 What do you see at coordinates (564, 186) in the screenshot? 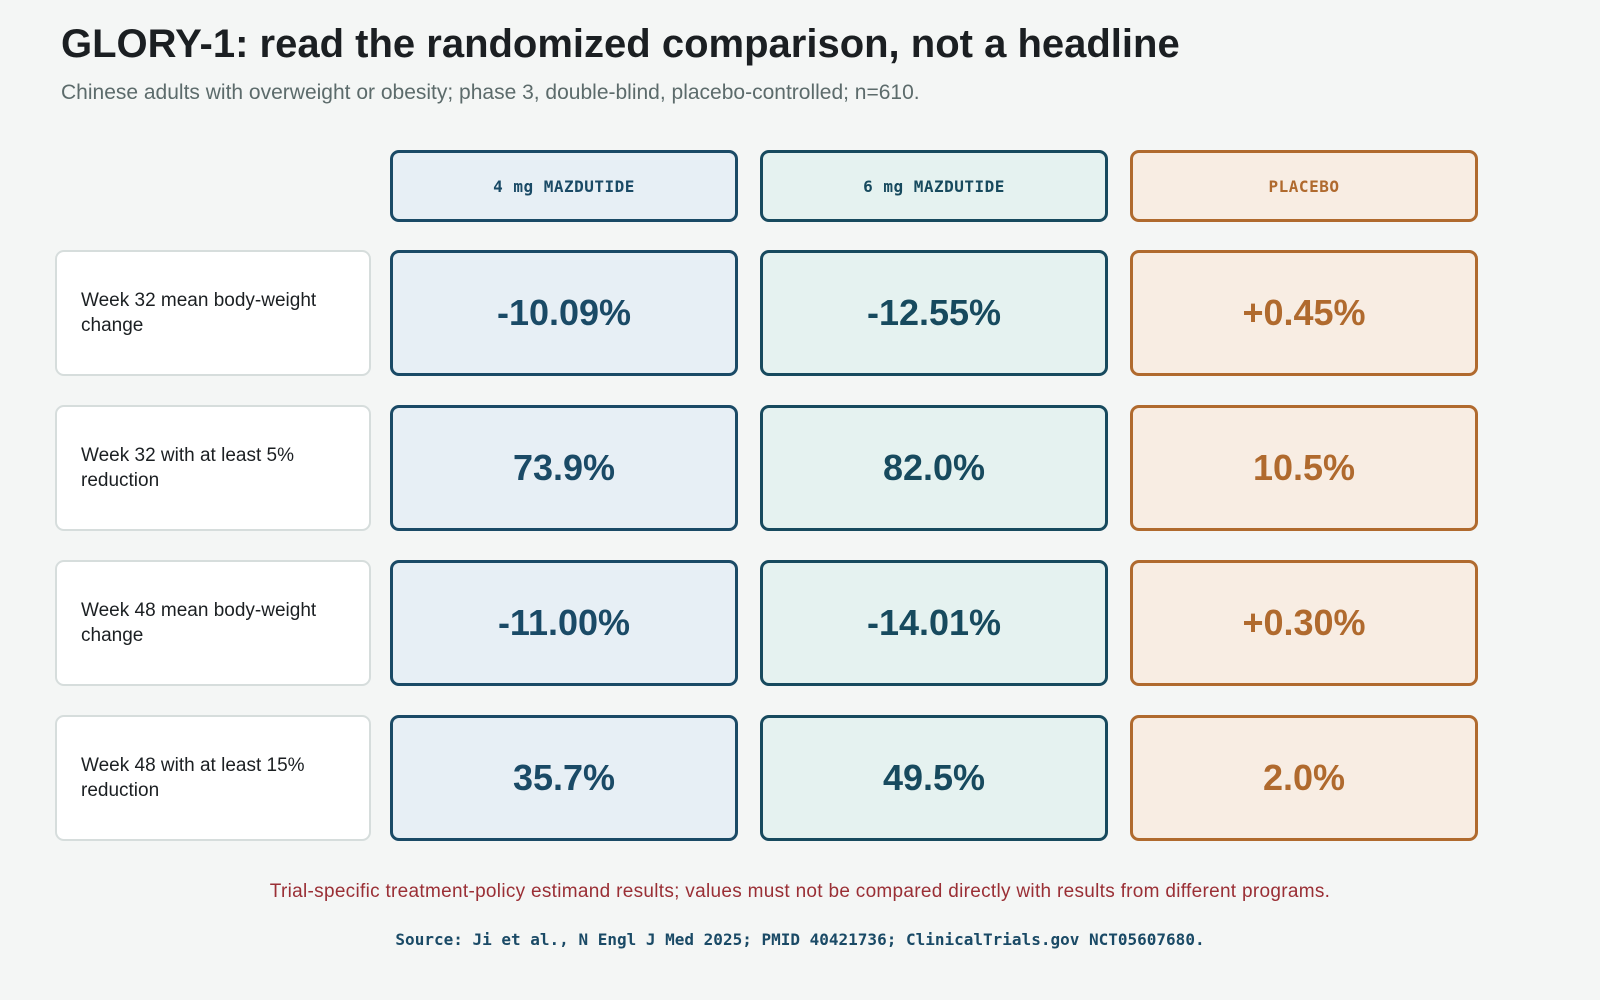
I see `column-header-4mg: 4 mg MAZDUTIDE` at bounding box center [564, 186].